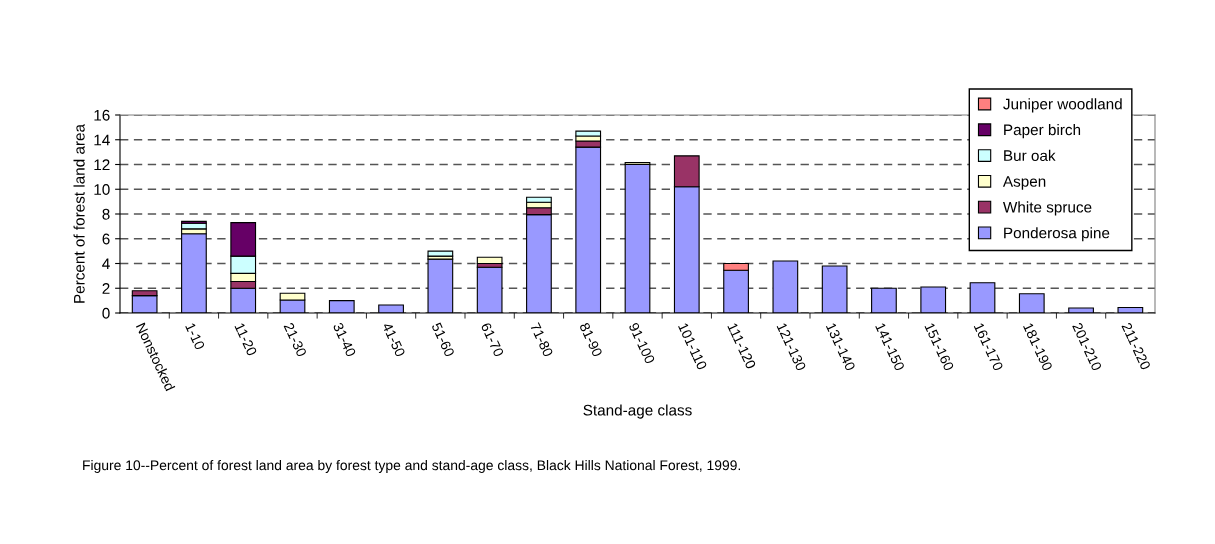 The width and height of the screenshot is (1215, 544). What do you see at coordinates (1062, 105) in the screenshot?
I see `legend-label: Juniper woodland` at bounding box center [1062, 105].